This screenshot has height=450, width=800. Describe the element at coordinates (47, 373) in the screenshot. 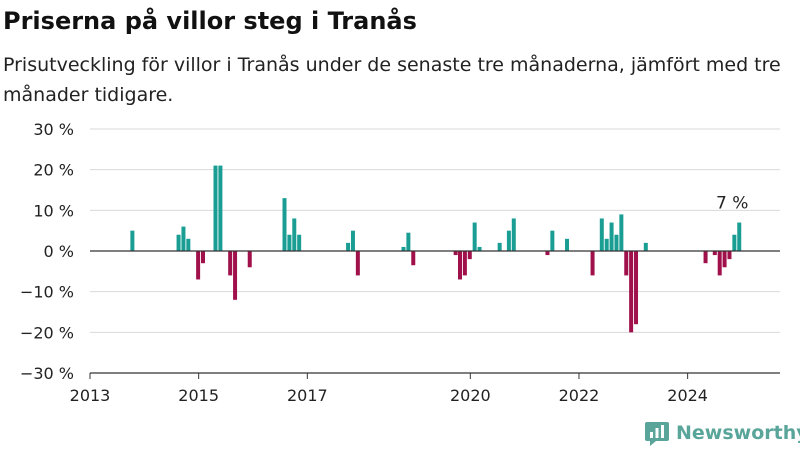

I see `y-tick-label: −30 %` at that location.